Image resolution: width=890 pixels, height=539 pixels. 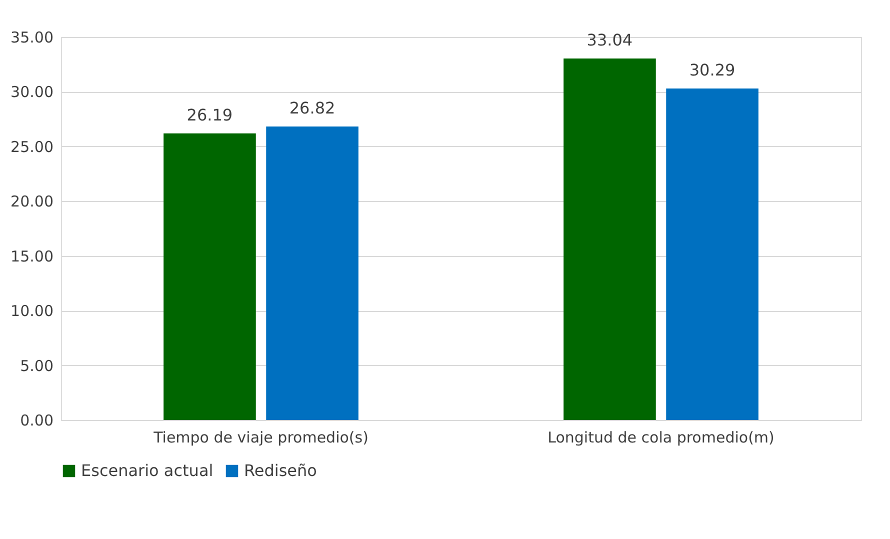 What do you see at coordinates (32, 92) in the screenshot?
I see `y-tick-label: 30.00` at bounding box center [32, 92].